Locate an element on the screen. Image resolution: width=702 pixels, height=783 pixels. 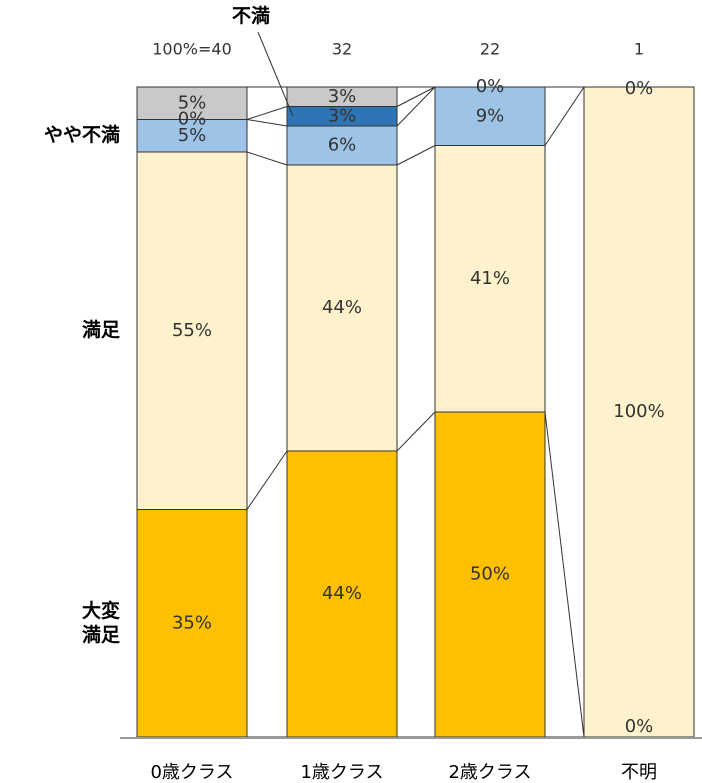
total-label: 32 is located at coordinates (342, 49).